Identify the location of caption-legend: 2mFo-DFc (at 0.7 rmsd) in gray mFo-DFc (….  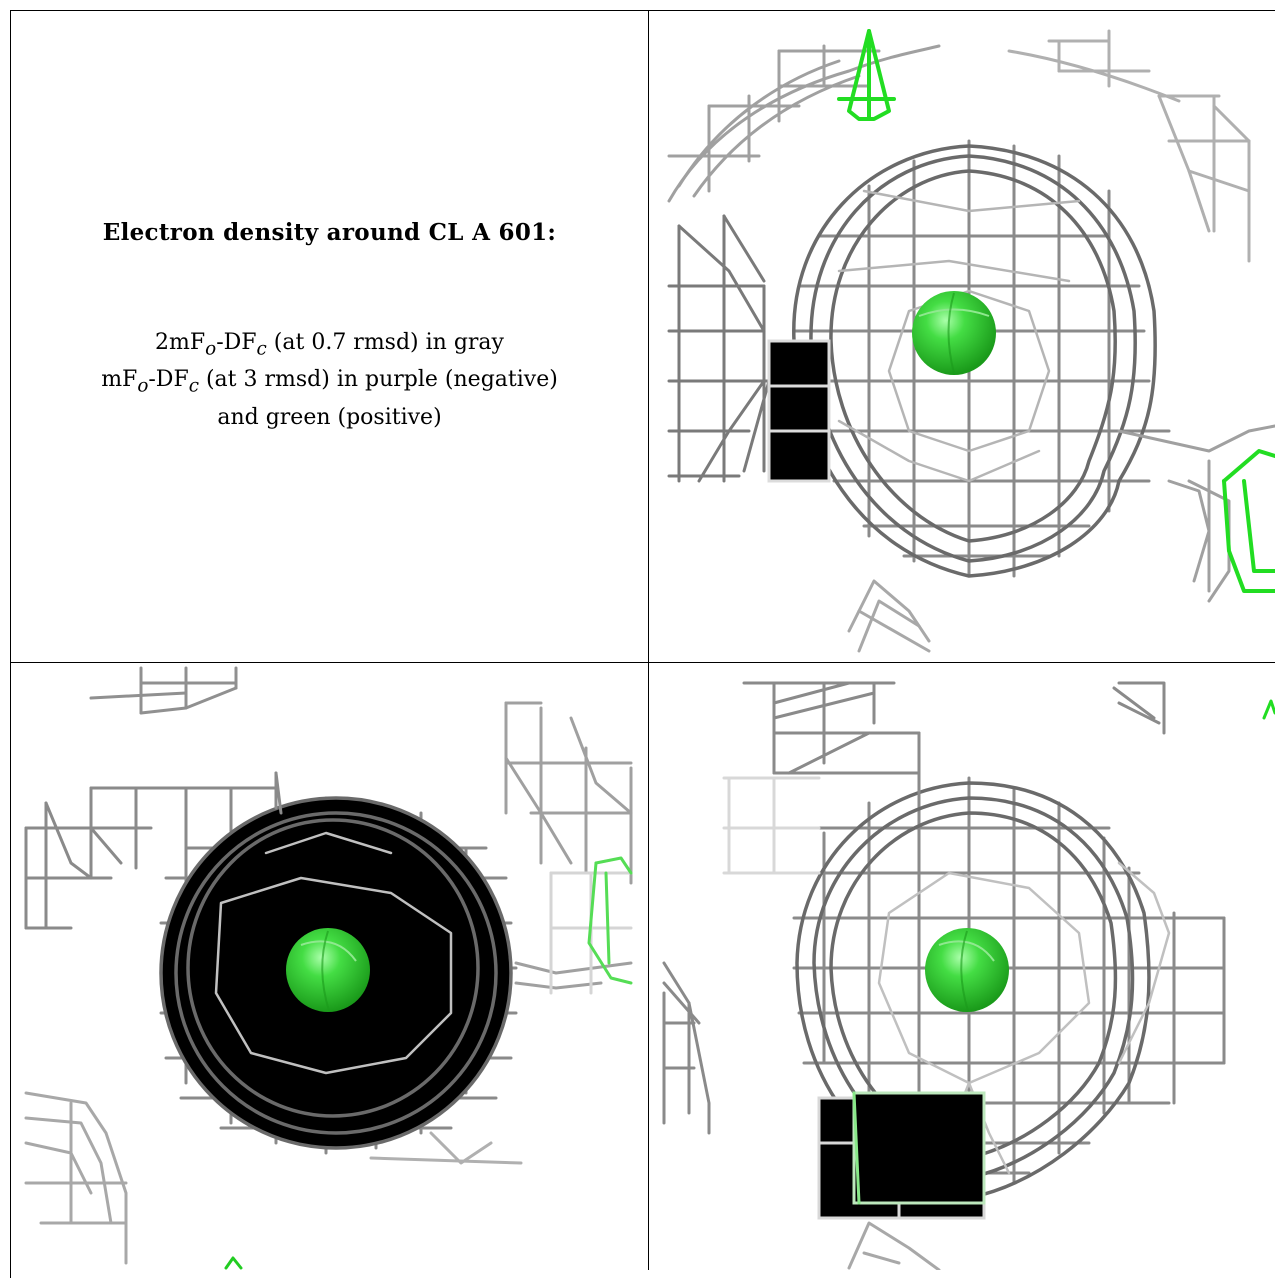
(329, 380).